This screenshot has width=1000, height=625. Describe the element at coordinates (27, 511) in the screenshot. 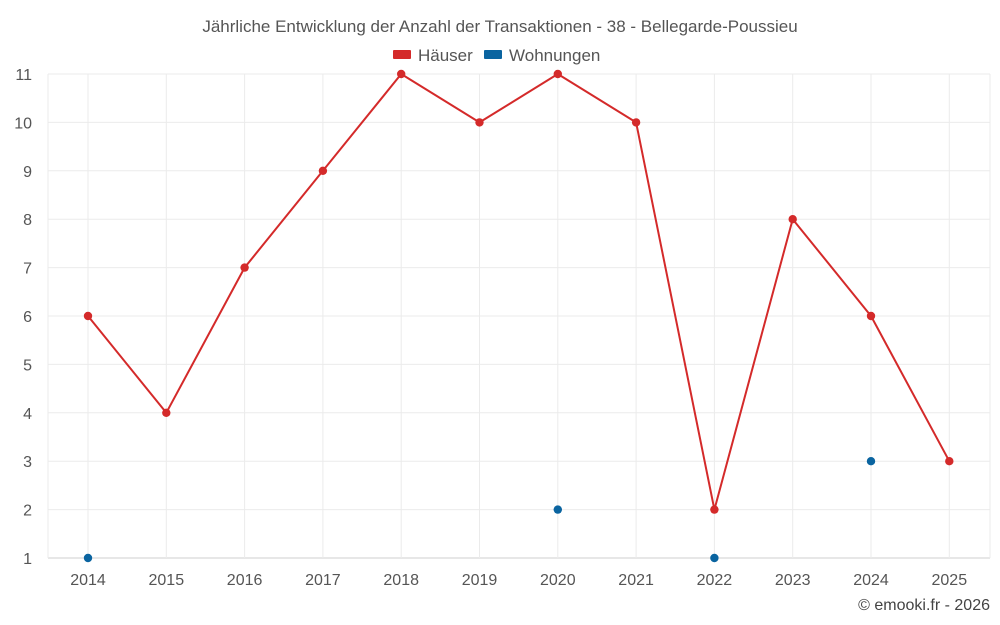

I see `y-tick-label: 2` at that location.